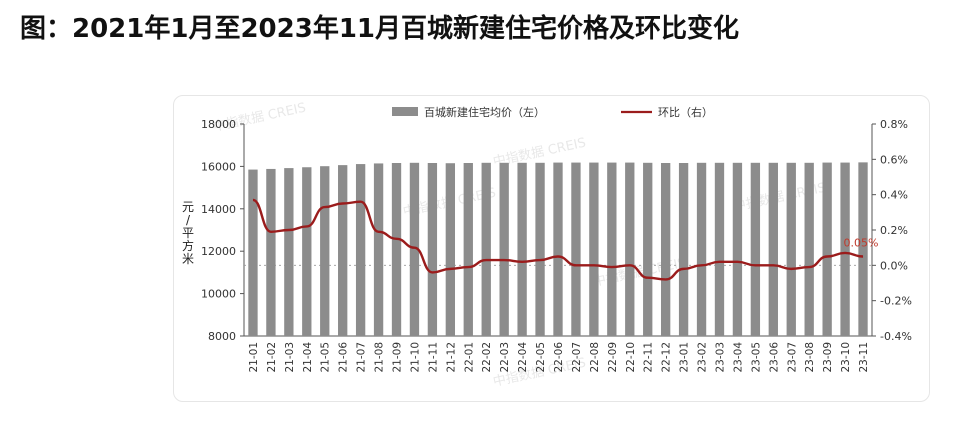  I want to click on right-tick-label: 0.6%, so click(894, 159).